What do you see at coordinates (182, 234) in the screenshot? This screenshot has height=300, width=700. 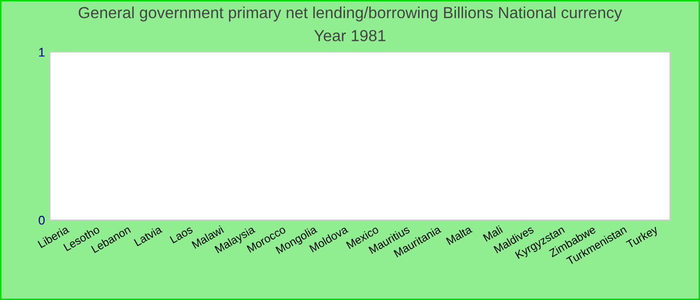 I see `x-tick-label: Laos` at bounding box center [182, 234].